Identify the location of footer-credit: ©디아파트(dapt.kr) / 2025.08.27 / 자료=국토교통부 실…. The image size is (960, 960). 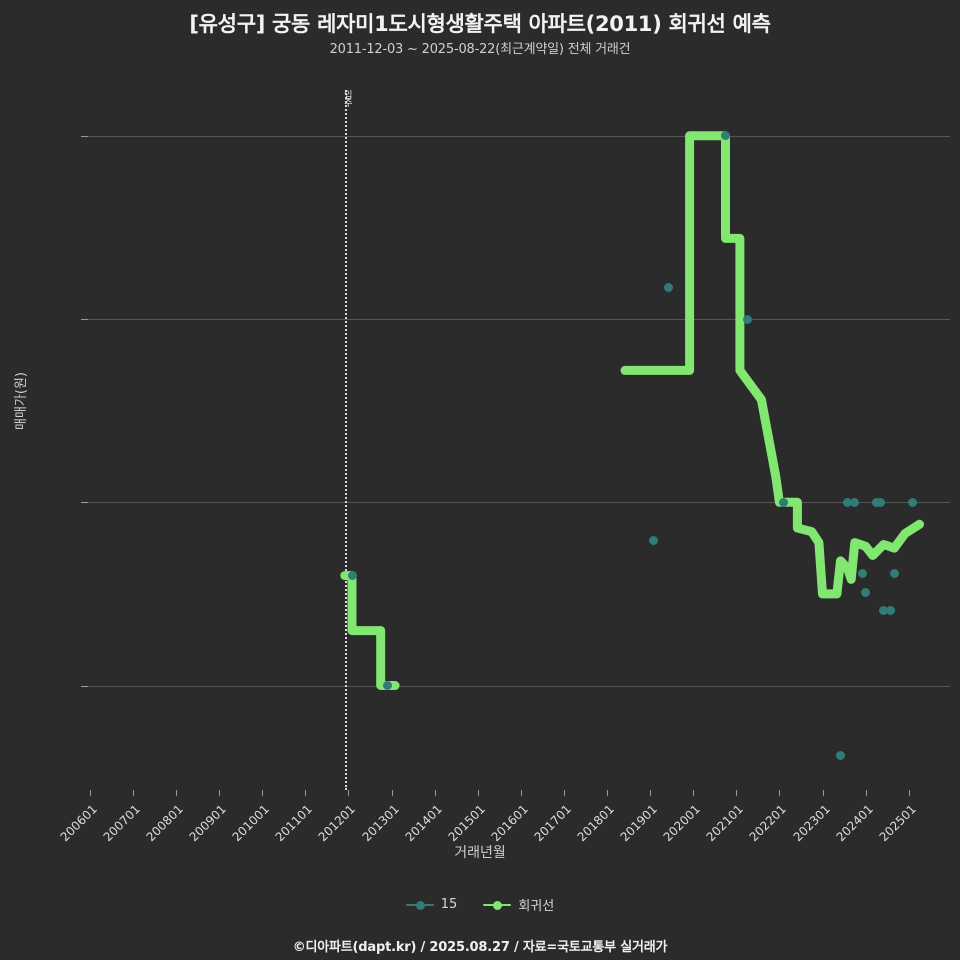
(480, 947).